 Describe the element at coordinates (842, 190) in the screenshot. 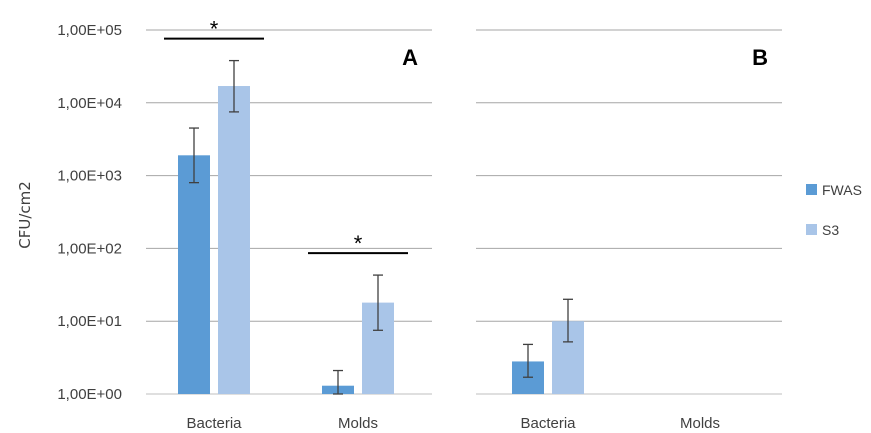

I see `legend-label-fwas: FWAS` at that location.